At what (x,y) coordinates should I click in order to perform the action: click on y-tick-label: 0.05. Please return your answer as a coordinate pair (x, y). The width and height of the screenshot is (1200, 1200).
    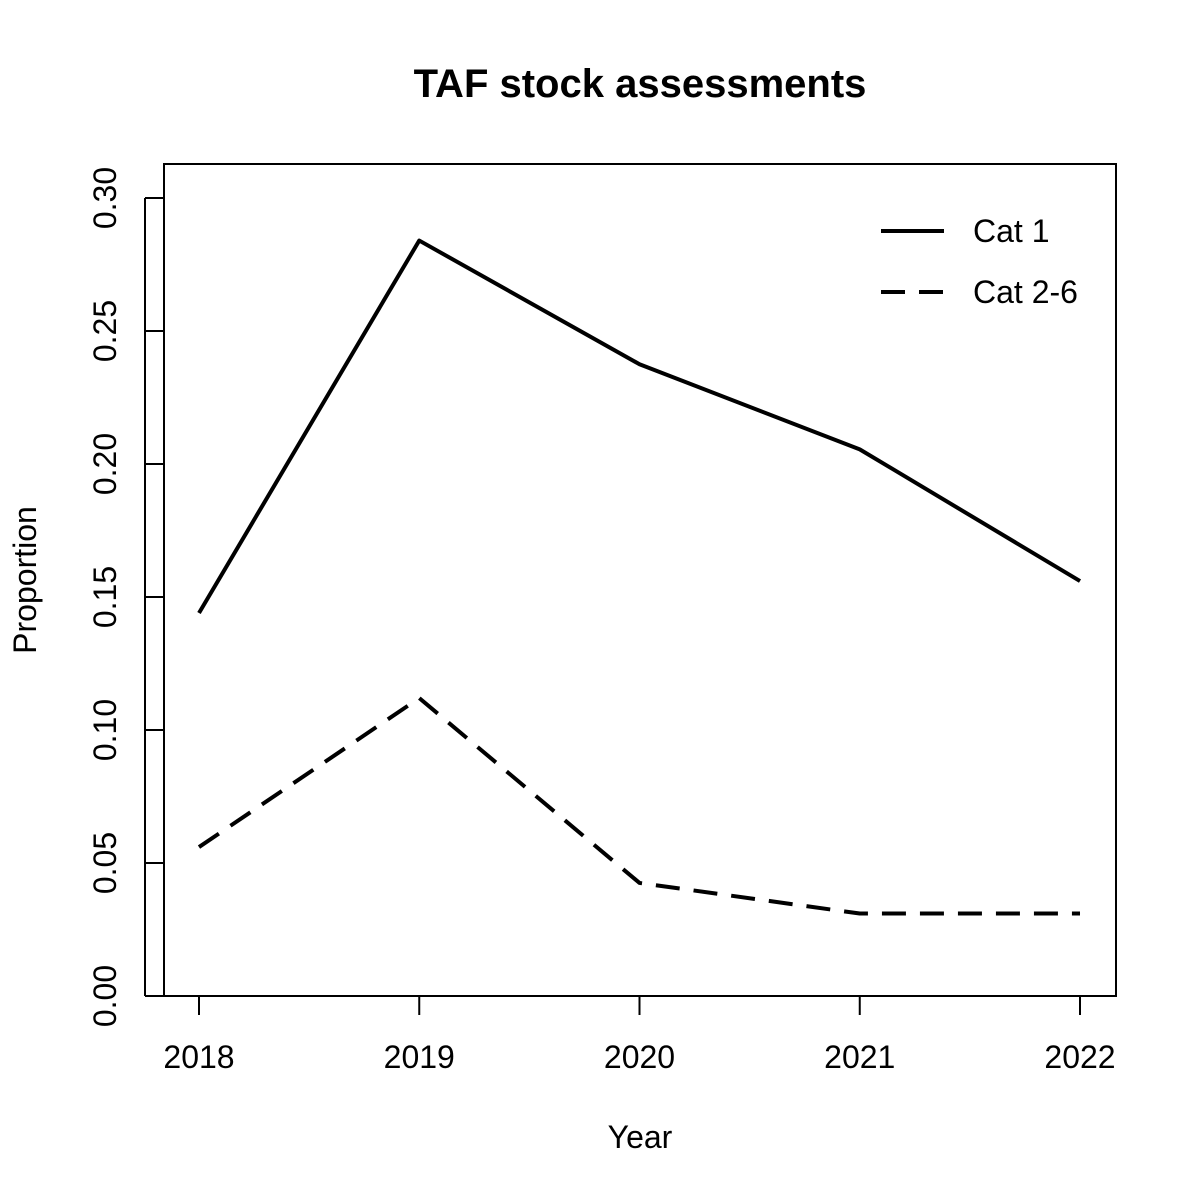
    Looking at the image, I should click on (105, 863).